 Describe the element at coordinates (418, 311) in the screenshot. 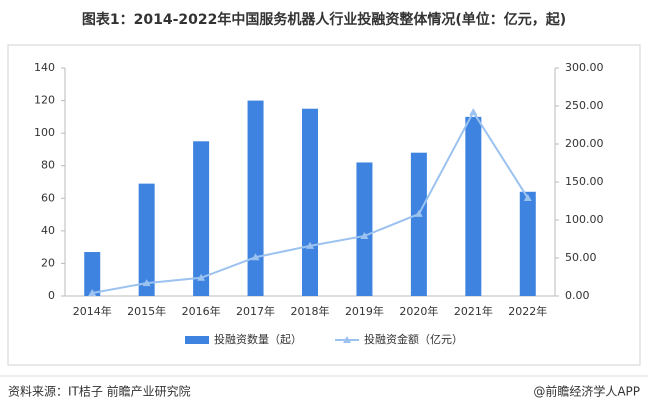

I see `x-tick-label: 2020年` at that location.